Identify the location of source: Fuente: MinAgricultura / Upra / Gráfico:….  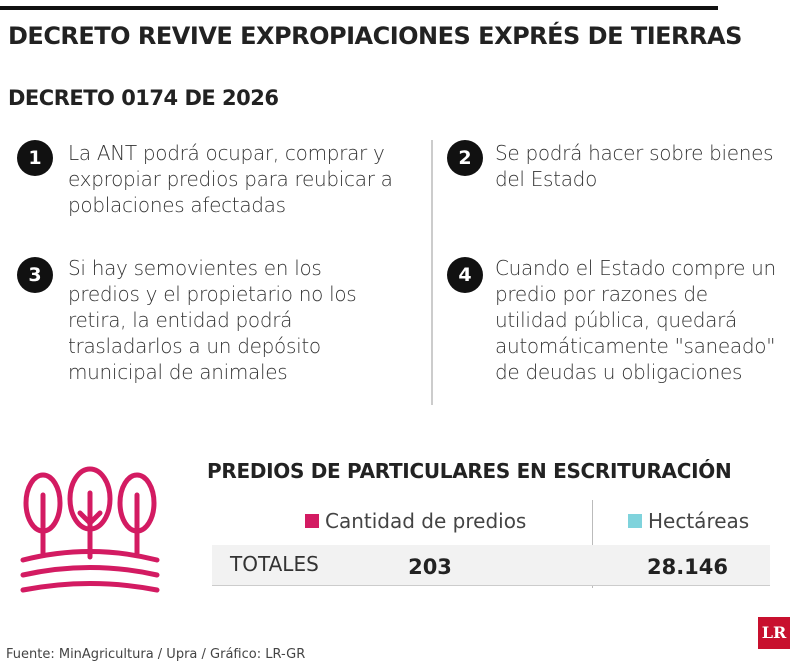
(156, 654).